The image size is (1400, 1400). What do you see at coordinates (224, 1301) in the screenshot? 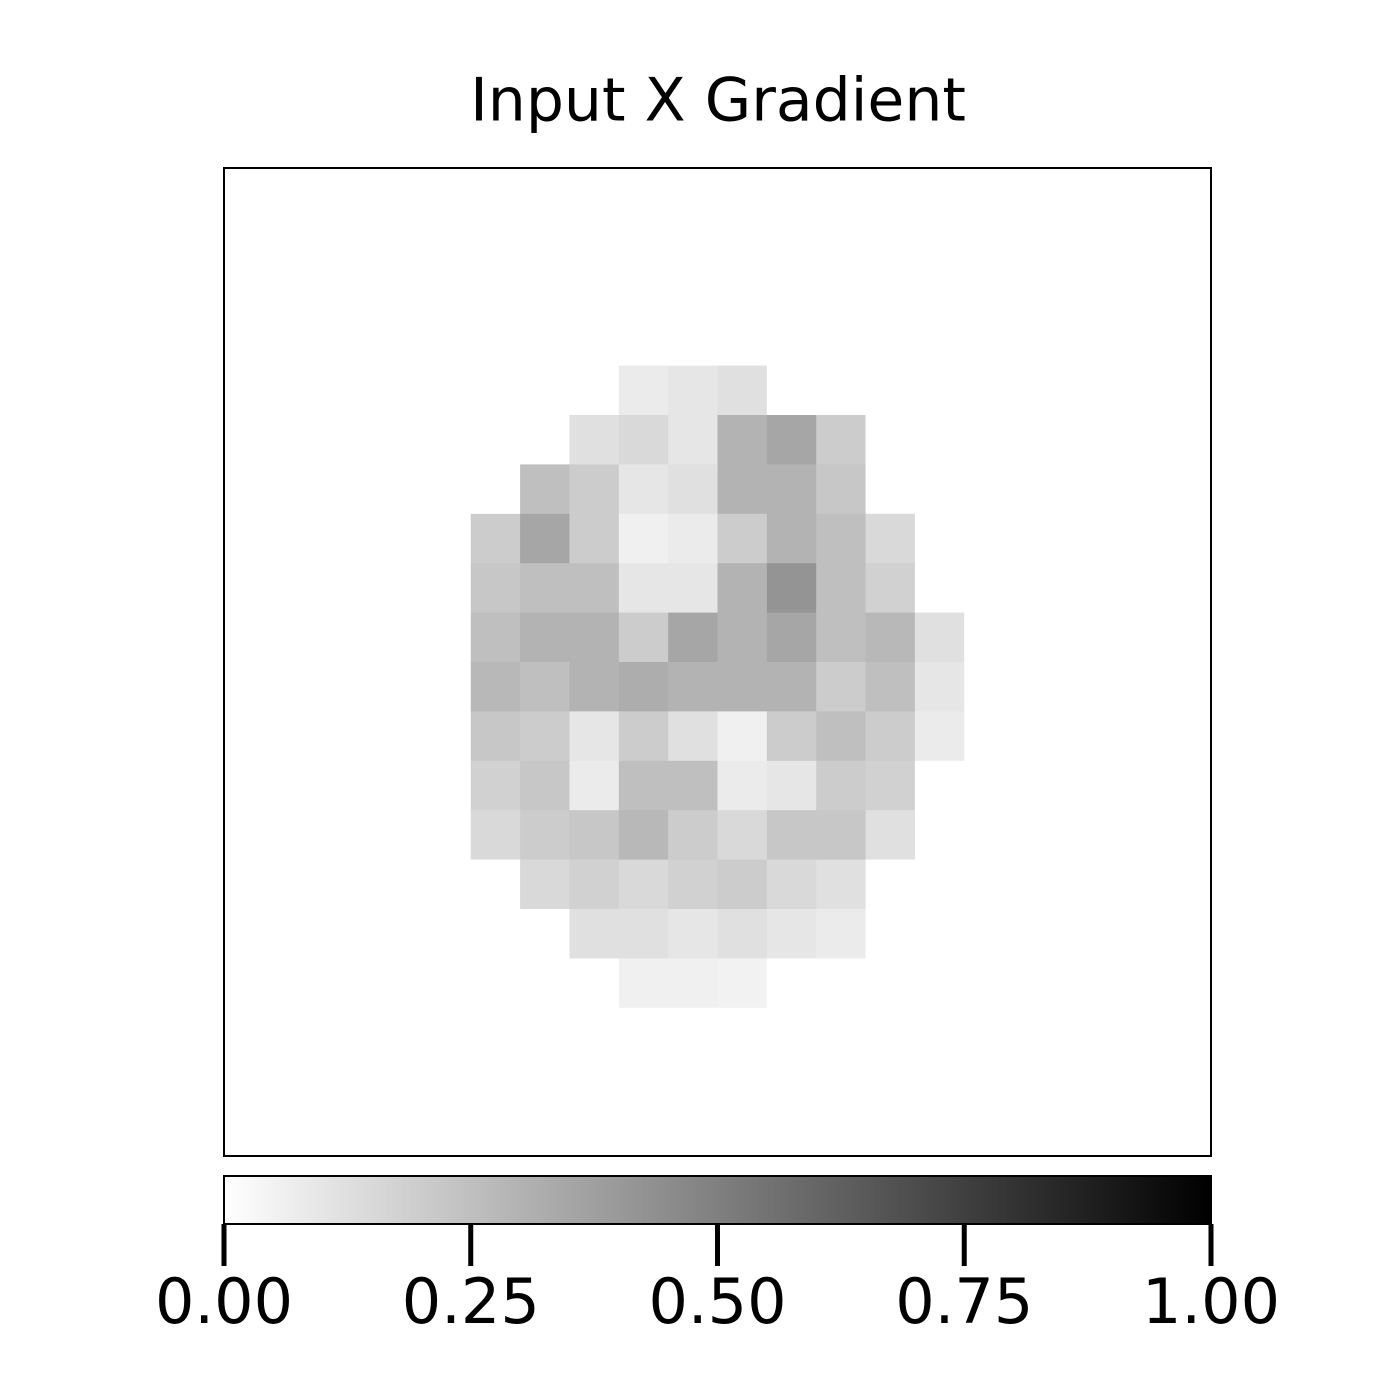
I see `colorbar-tick-label: 0.00` at bounding box center [224, 1301].